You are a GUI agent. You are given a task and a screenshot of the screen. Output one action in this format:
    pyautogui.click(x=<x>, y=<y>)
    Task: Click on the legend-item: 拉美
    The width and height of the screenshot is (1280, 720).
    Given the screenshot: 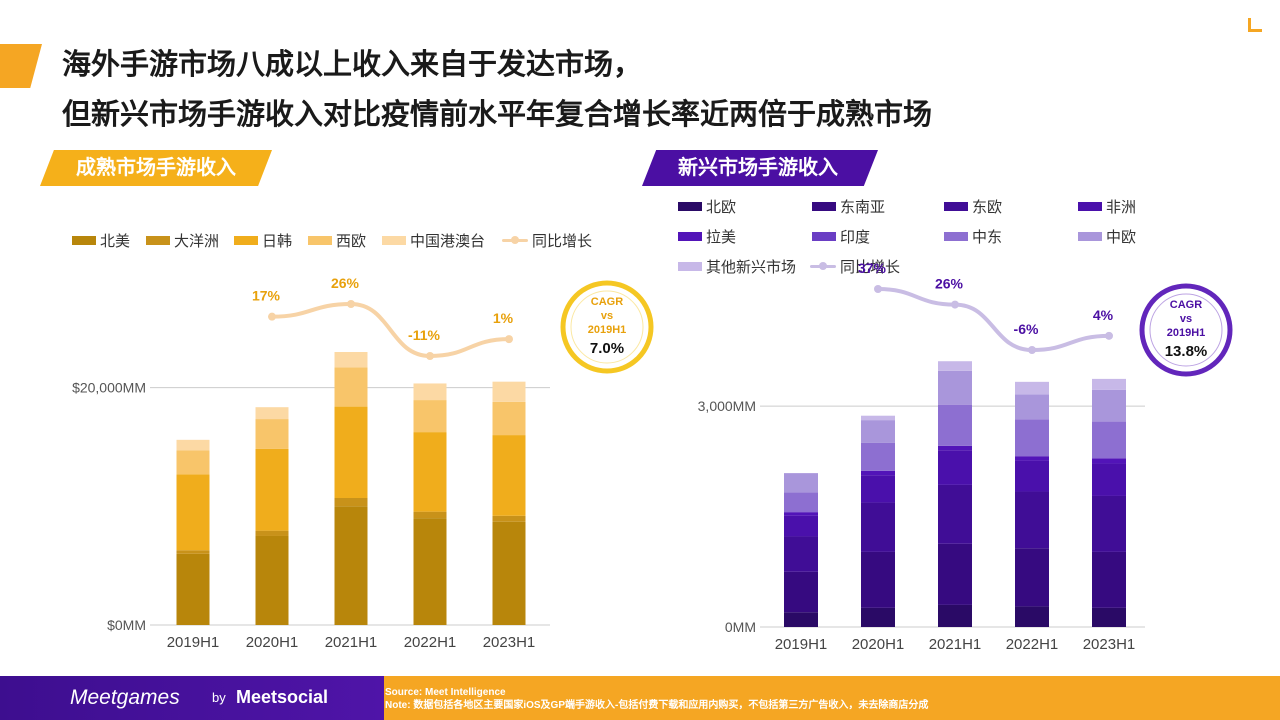 What is the action you would take?
    pyautogui.click(x=707, y=236)
    